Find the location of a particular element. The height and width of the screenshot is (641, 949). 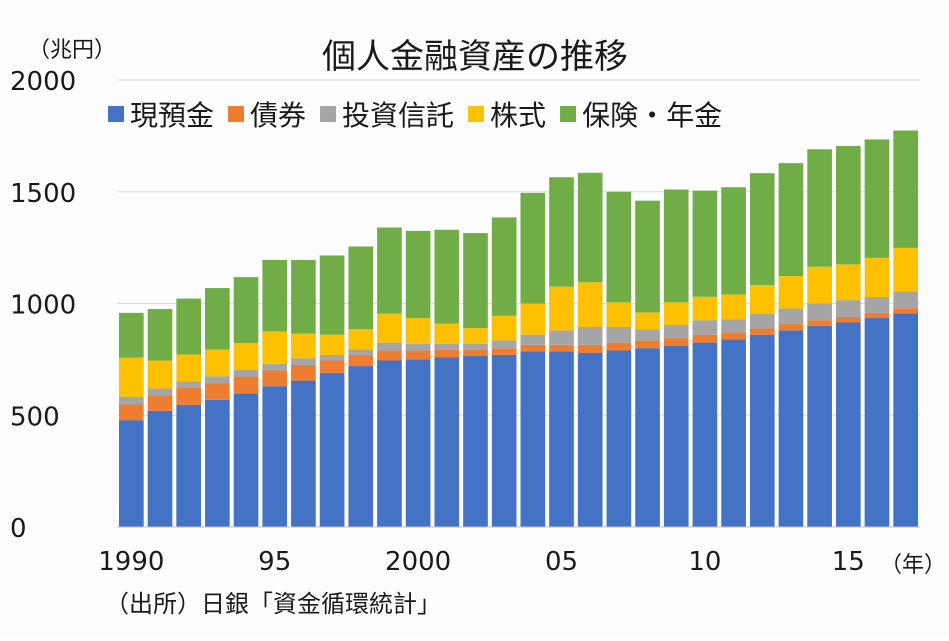

legend-label: 現預金 is located at coordinates (172, 115).